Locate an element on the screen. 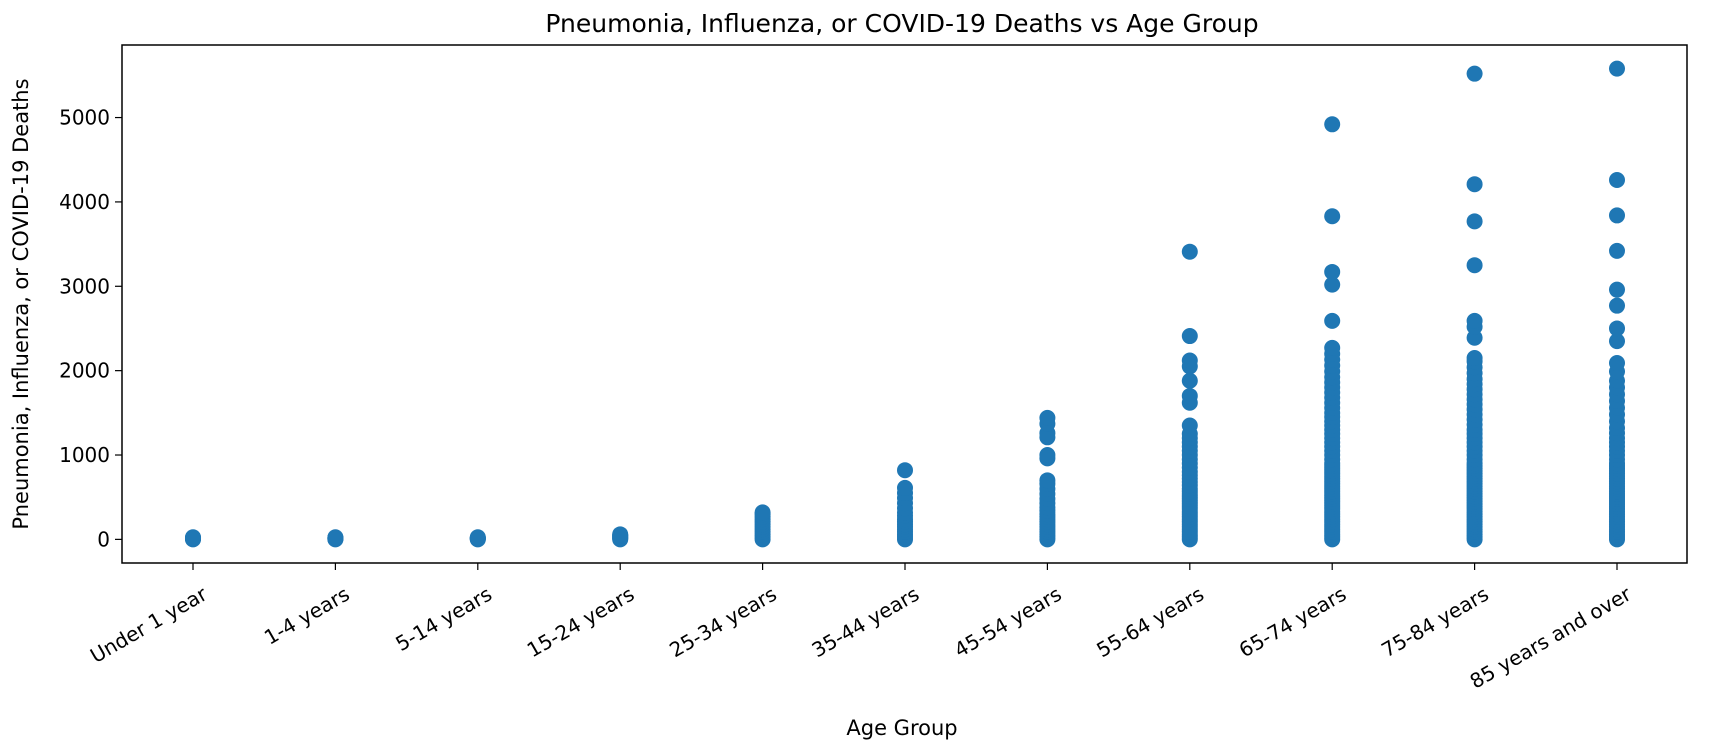 This screenshot has width=1717, height=748. x-tick-label: 1-4 years is located at coordinates (306, 616).